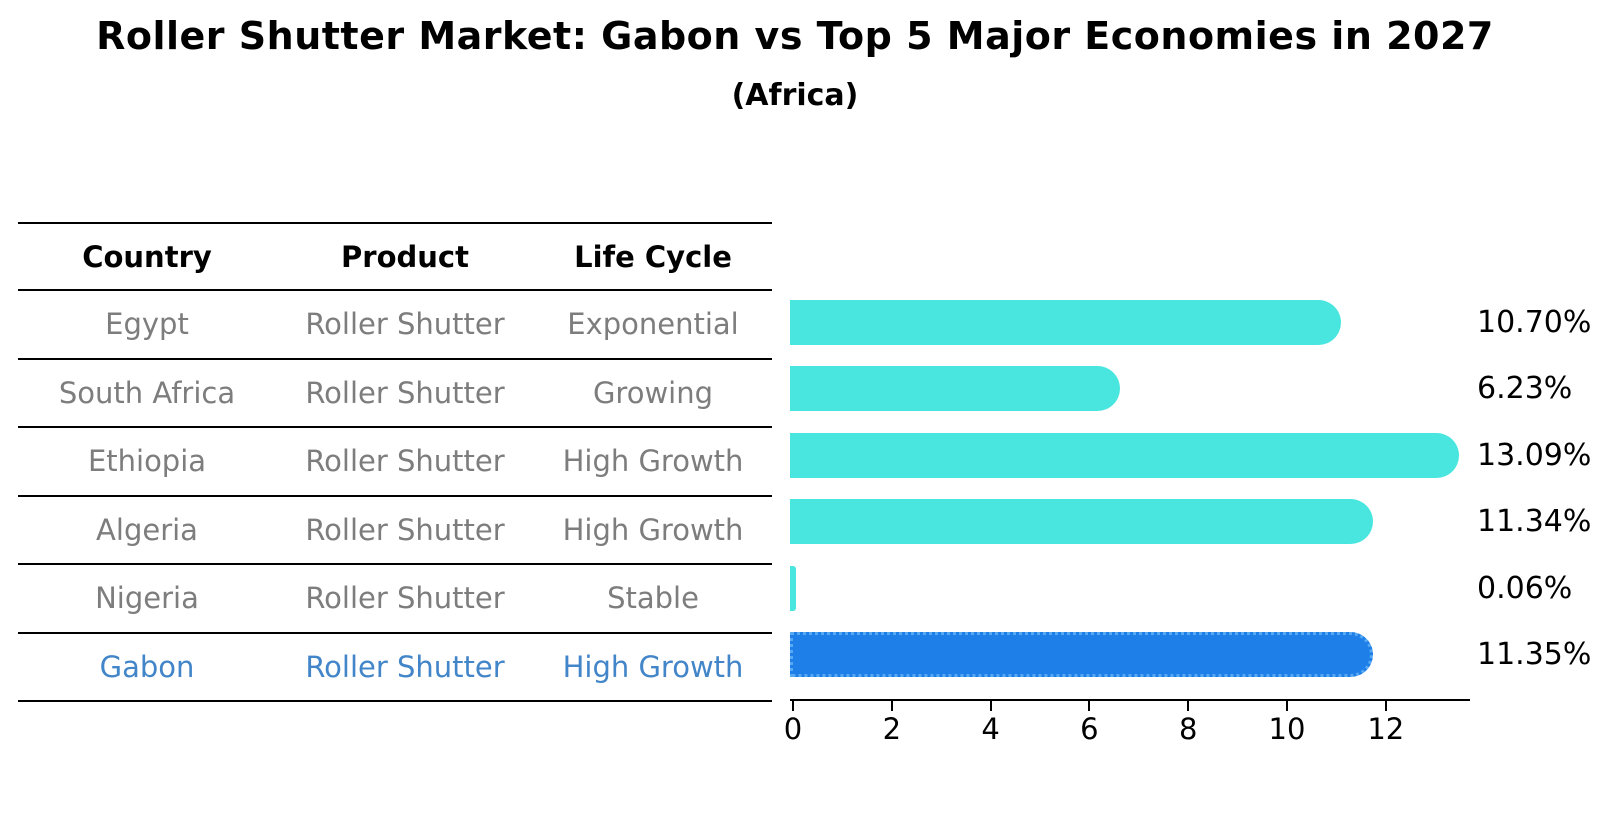 The height and width of the screenshot is (823, 1604). What do you see at coordinates (1534, 655) in the screenshot?
I see `value-label: 11.35%` at bounding box center [1534, 655].